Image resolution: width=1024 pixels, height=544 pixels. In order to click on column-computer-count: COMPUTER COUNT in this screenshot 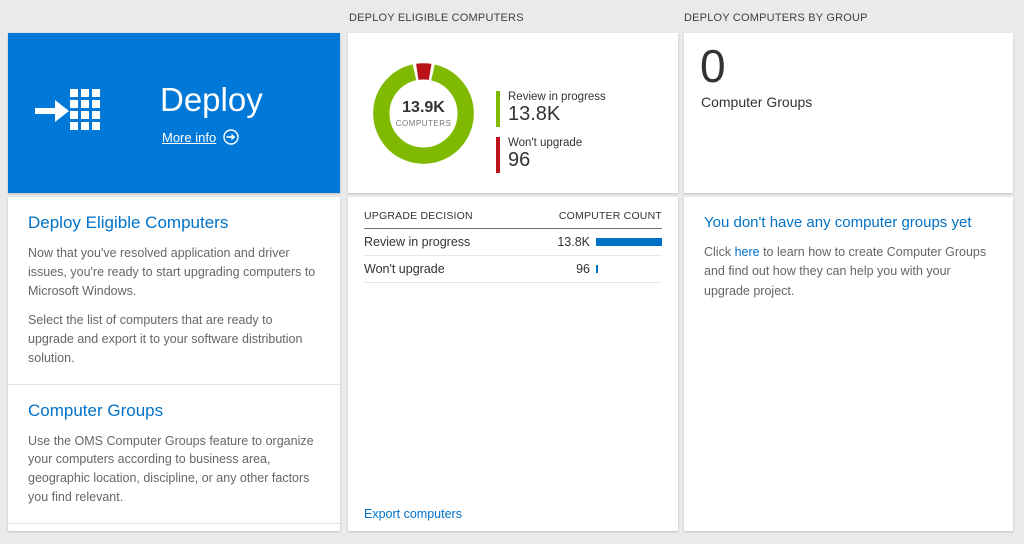, I will do `click(610, 216)`.